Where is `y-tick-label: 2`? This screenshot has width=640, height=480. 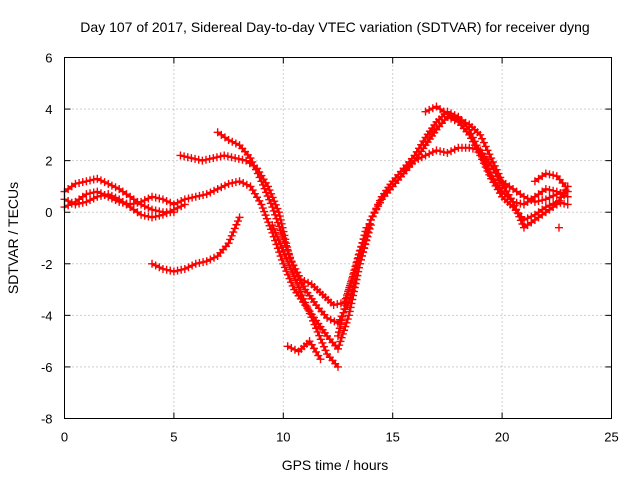
y-tick-label: 2 is located at coordinates (48, 161).